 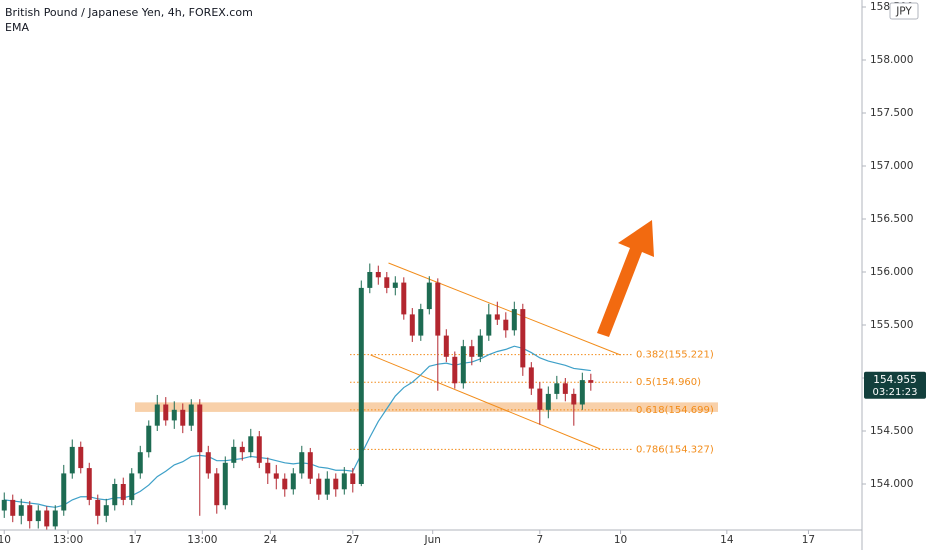 What do you see at coordinates (668, 382) in the screenshot?
I see `fib-label: 0.5(154.960)` at bounding box center [668, 382].